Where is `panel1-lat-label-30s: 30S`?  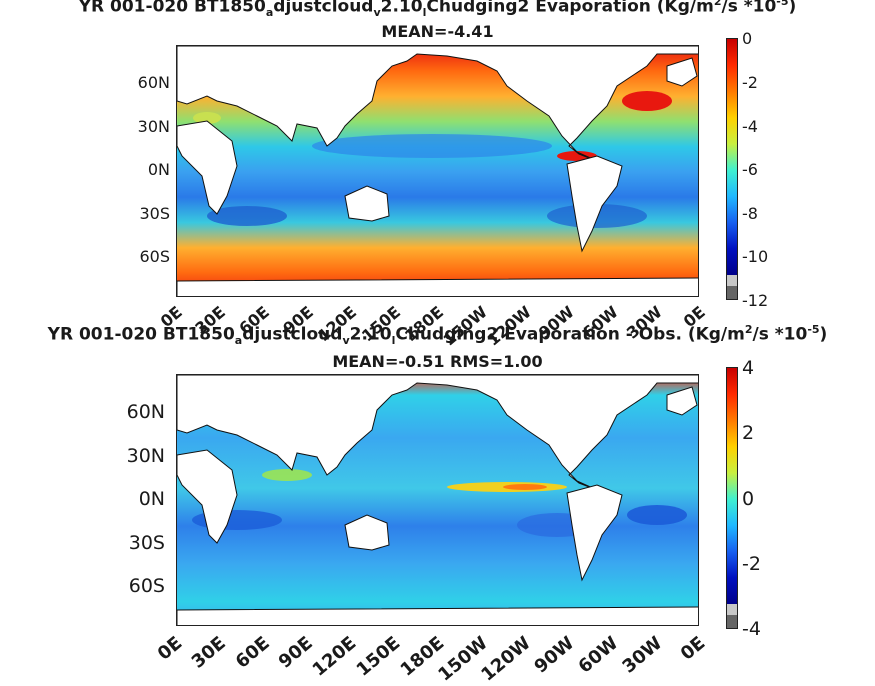 panel1-lat-label-30s: 30S is located at coordinates (154, 213).